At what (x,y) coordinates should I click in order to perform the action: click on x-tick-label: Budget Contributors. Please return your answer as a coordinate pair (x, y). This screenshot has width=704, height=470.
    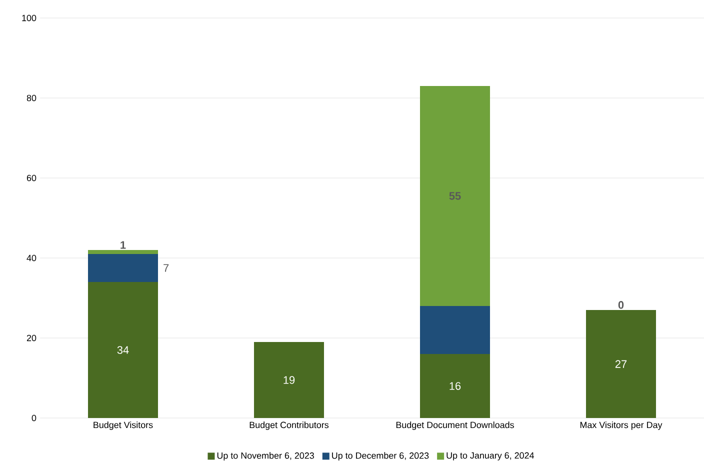
    Looking at the image, I should click on (289, 426).